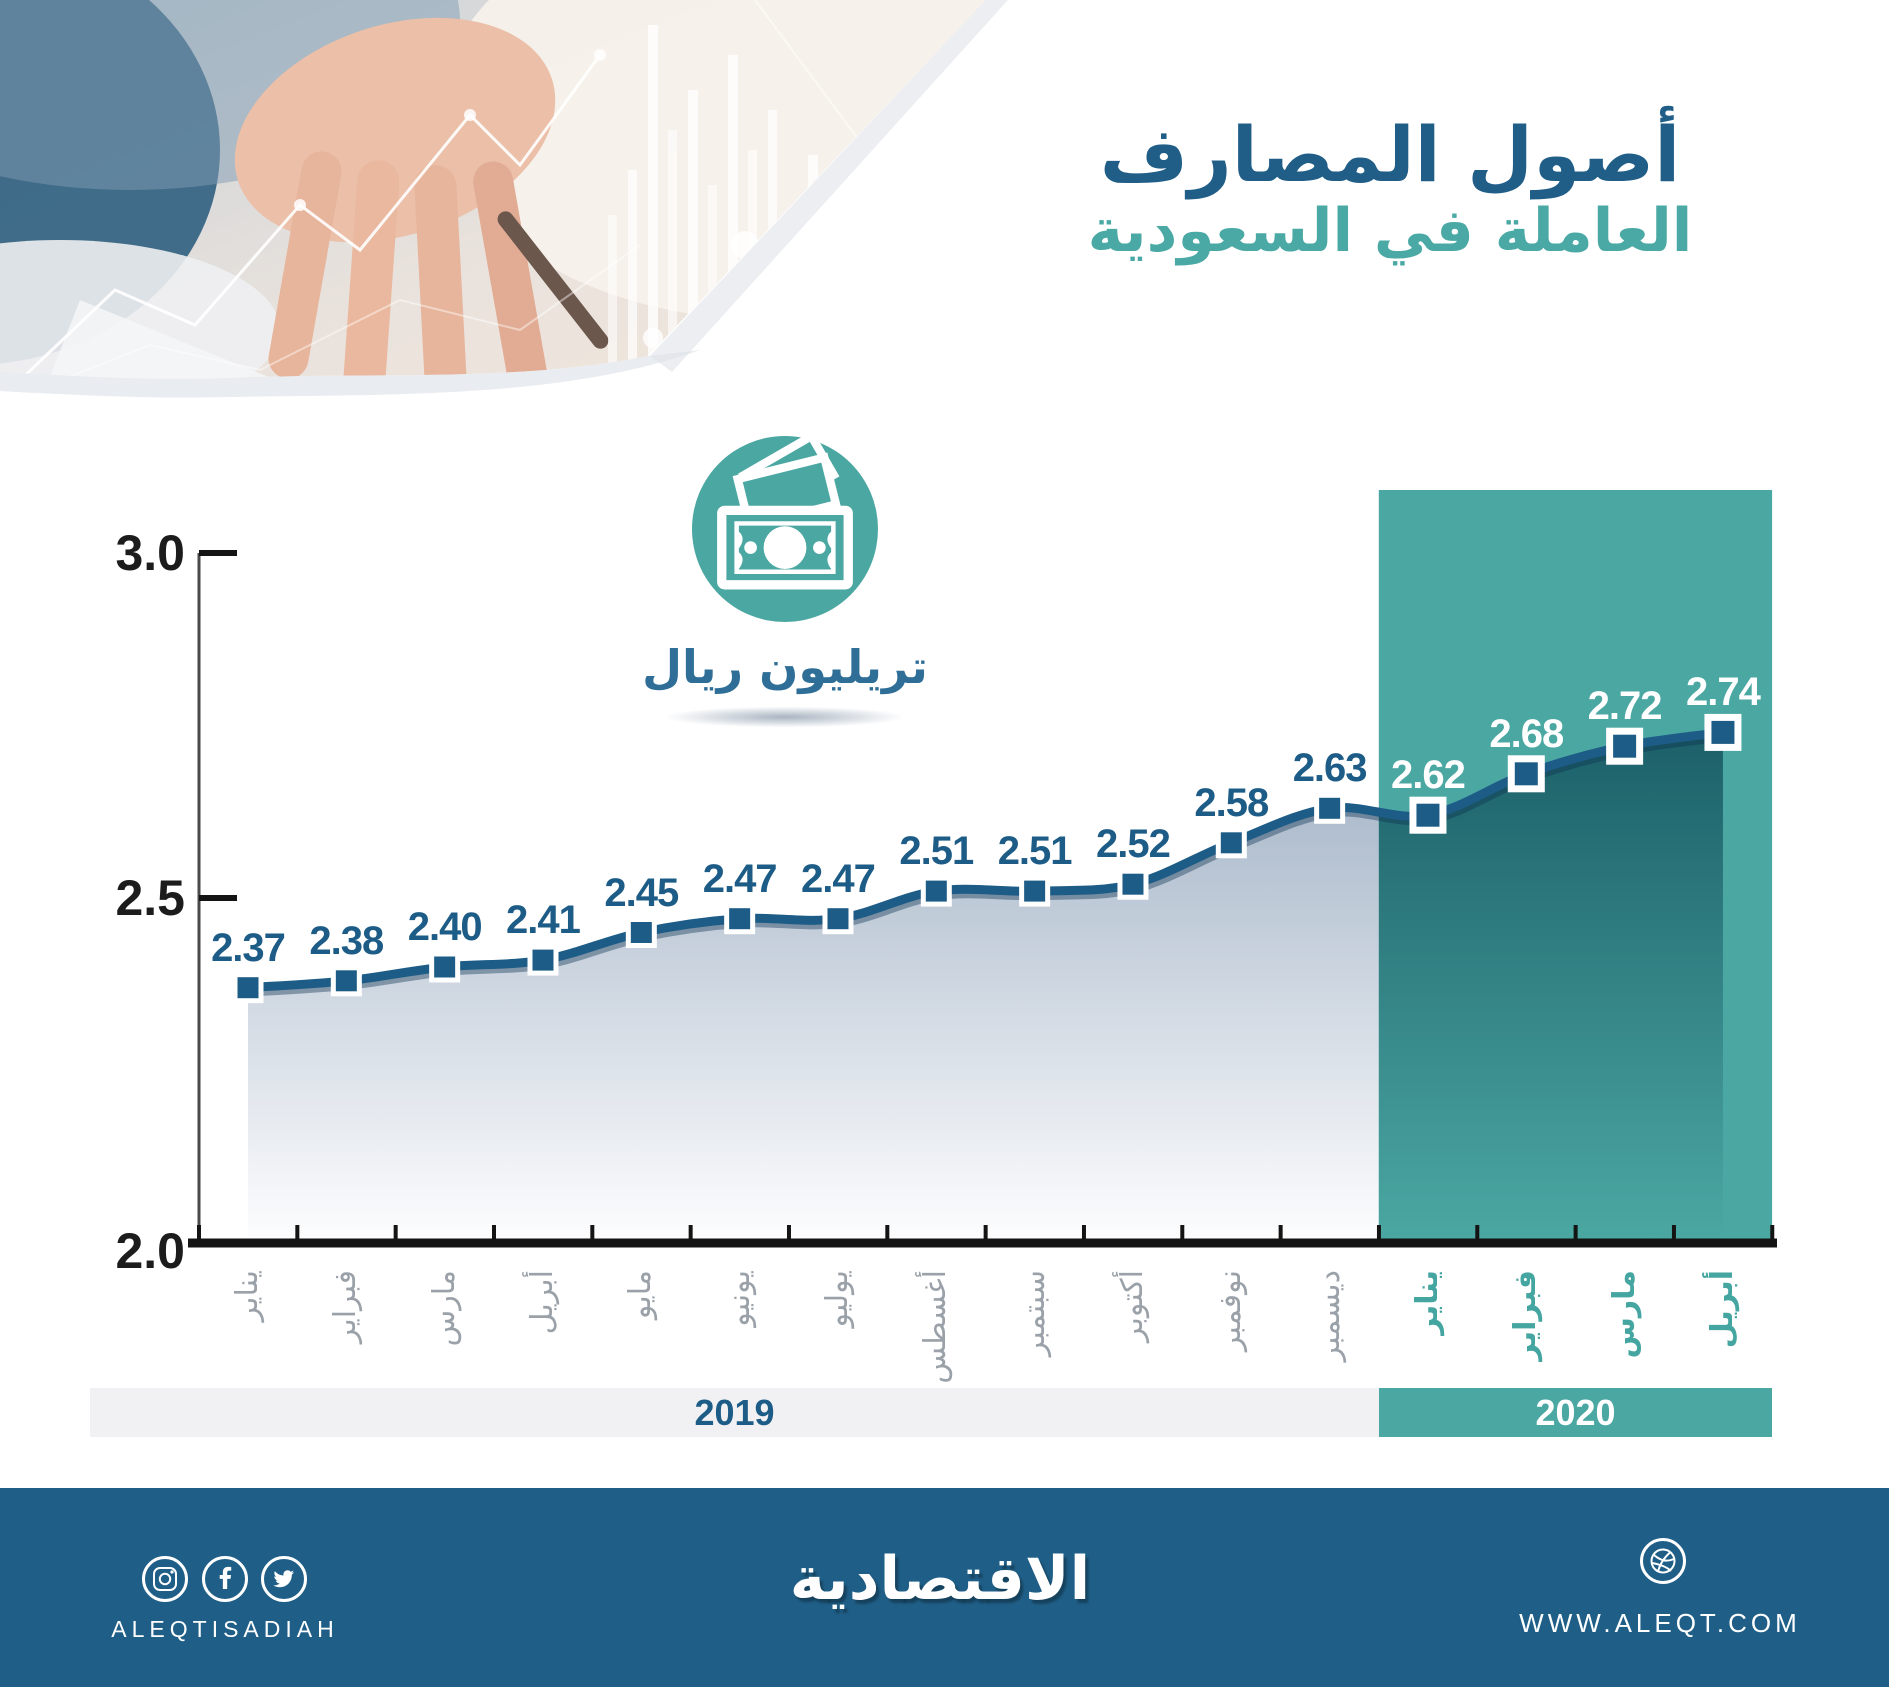  I want to click on y-axis-label: 2.5, so click(150, 898).